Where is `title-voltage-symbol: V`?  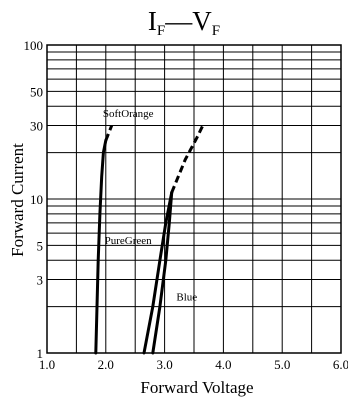
title-voltage-symbol: V is located at coordinates (202, 21).